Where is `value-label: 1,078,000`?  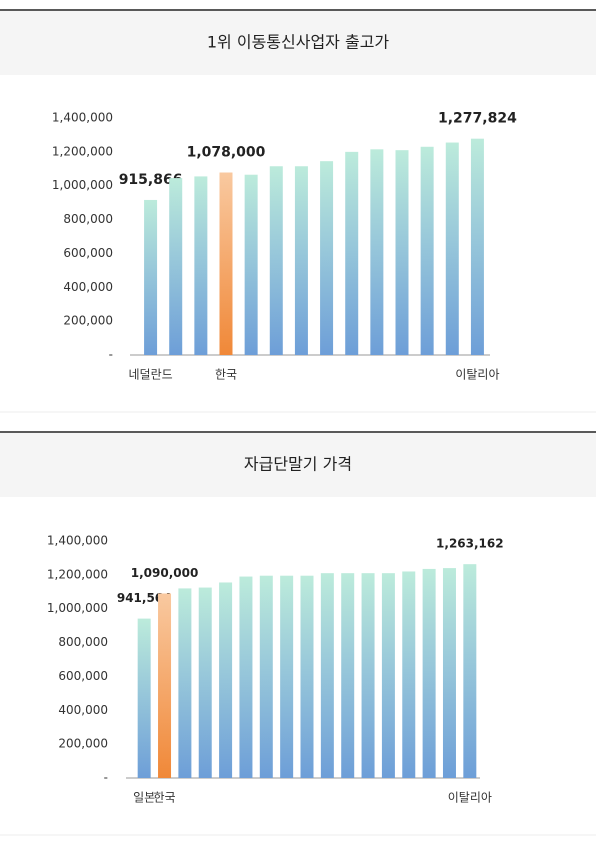
value-label: 1,078,000 is located at coordinates (226, 153).